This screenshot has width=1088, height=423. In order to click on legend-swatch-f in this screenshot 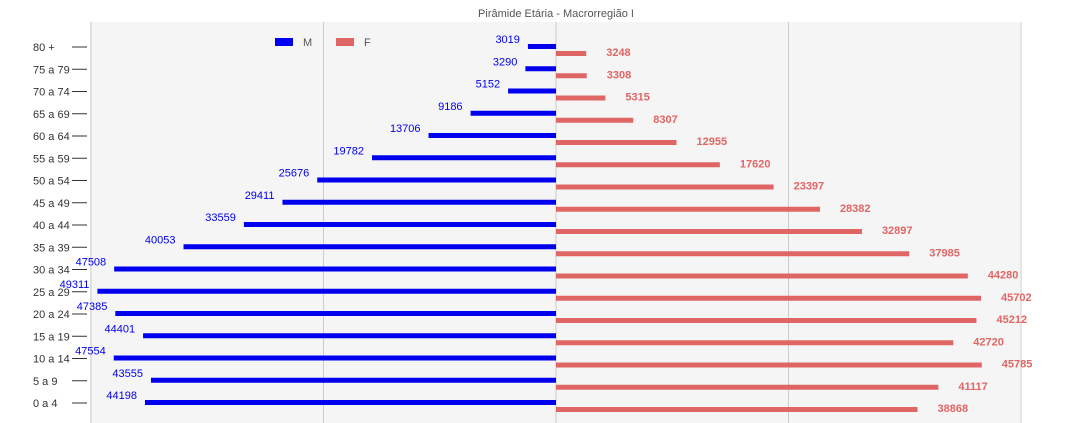, I will do `click(345, 42)`.